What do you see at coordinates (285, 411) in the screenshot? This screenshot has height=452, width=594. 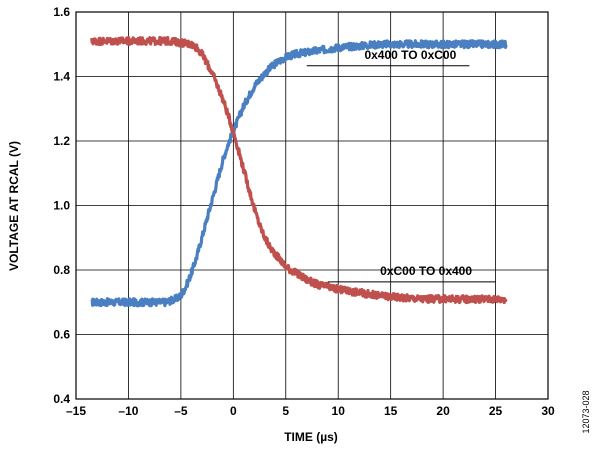 I see `x-tick-label: 5` at bounding box center [285, 411].